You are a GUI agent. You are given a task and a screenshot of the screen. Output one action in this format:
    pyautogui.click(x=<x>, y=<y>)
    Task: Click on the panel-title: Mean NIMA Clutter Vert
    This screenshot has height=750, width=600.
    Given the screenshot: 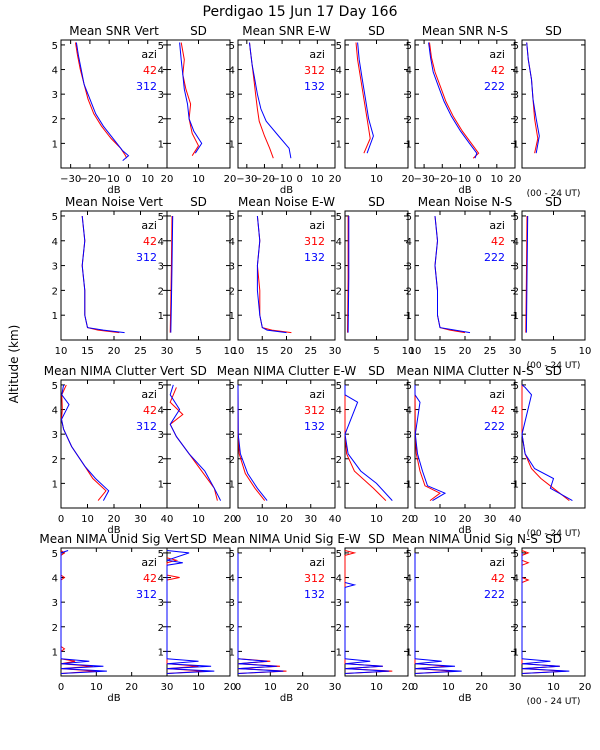 What is the action you would take?
    pyautogui.click(x=114, y=371)
    